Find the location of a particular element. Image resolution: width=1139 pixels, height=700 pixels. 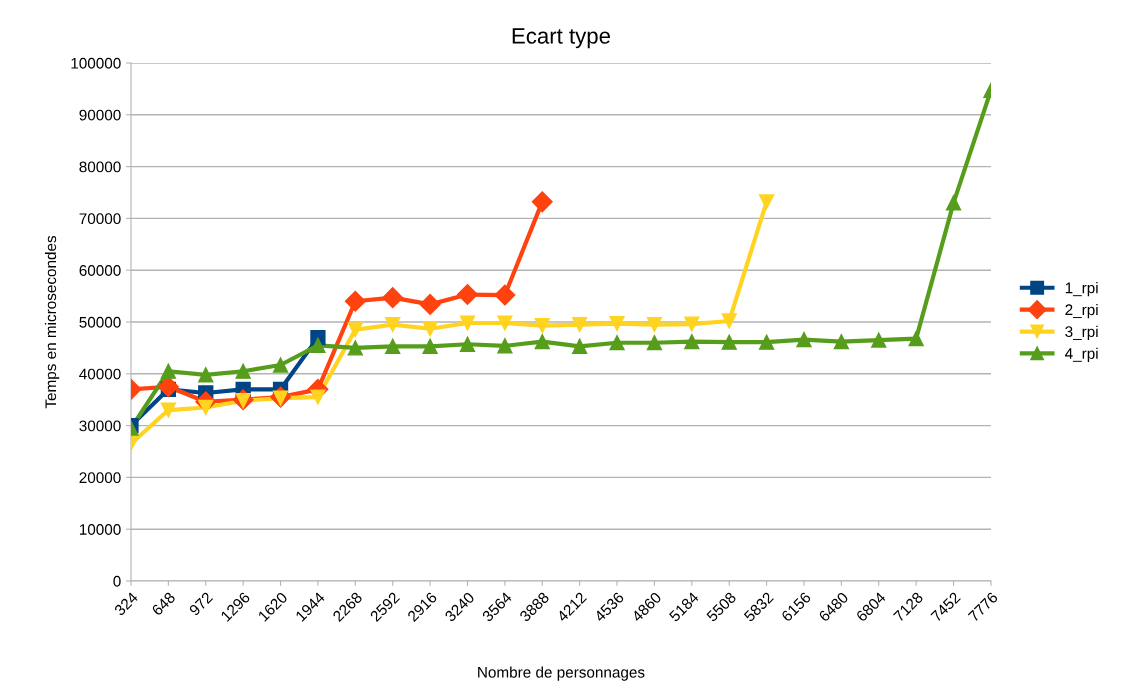

y-tick-label: 100000 is located at coordinates (96, 63).